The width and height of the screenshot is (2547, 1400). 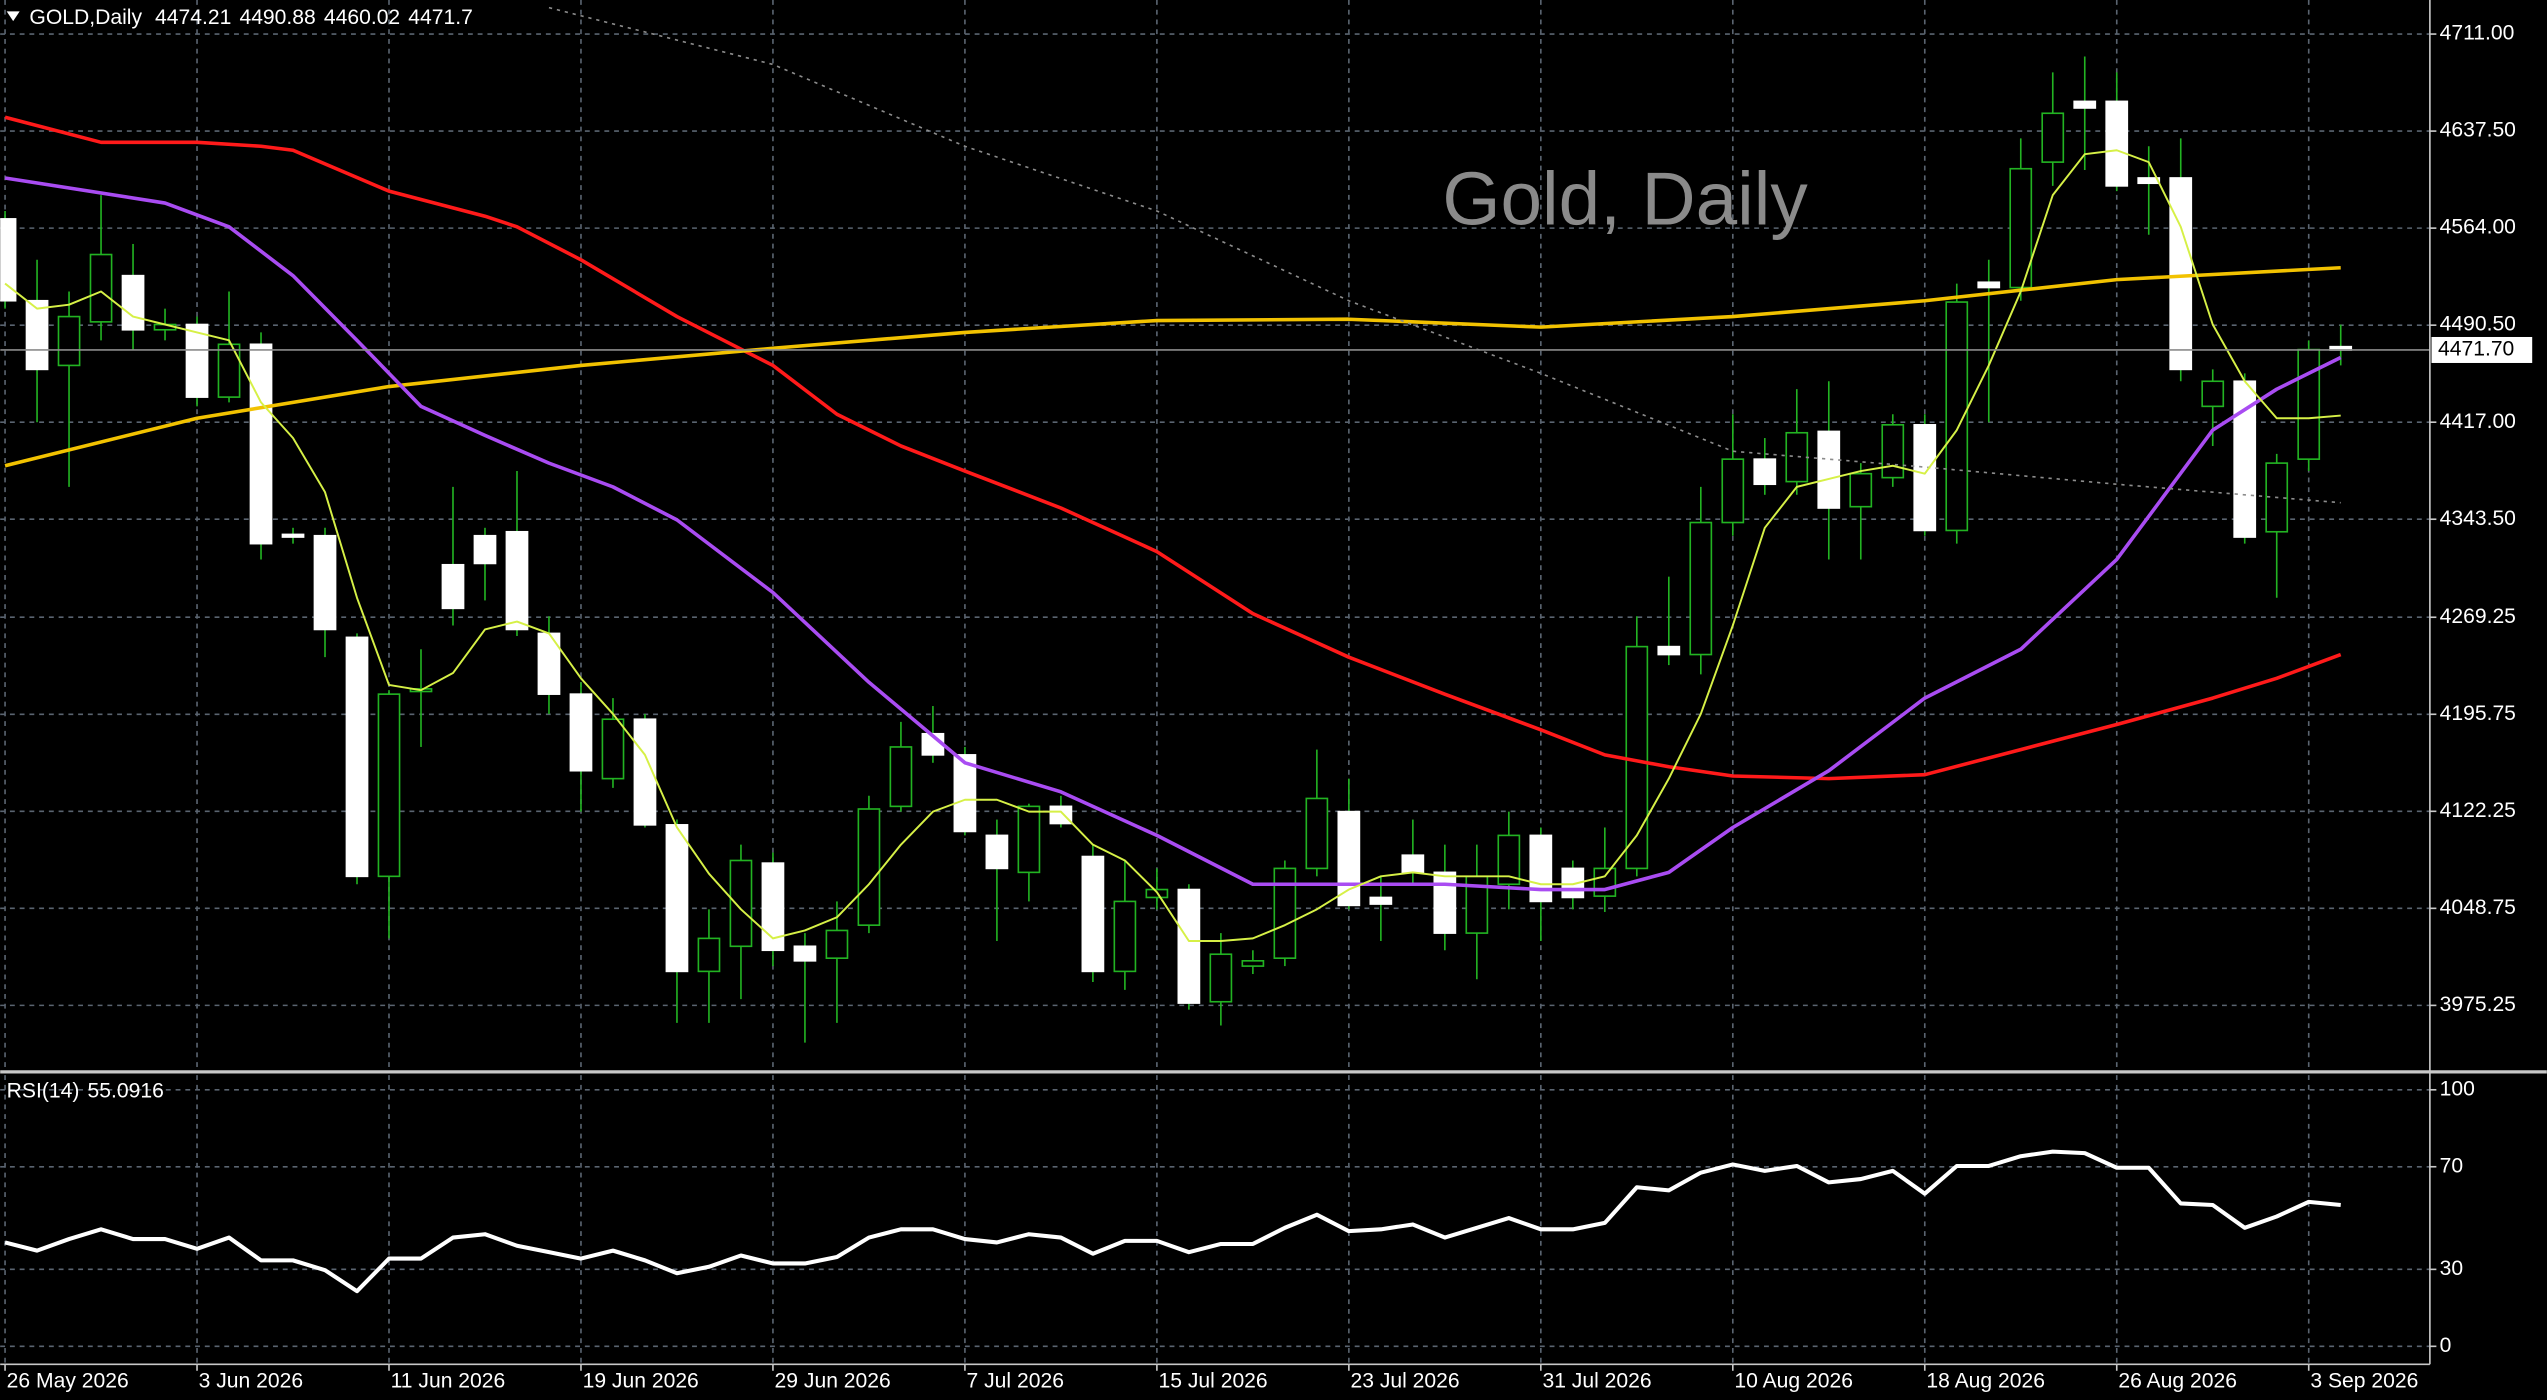 I want to click on x-tick-label: 26 Aug 2026, so click(x=2177, y=1381).